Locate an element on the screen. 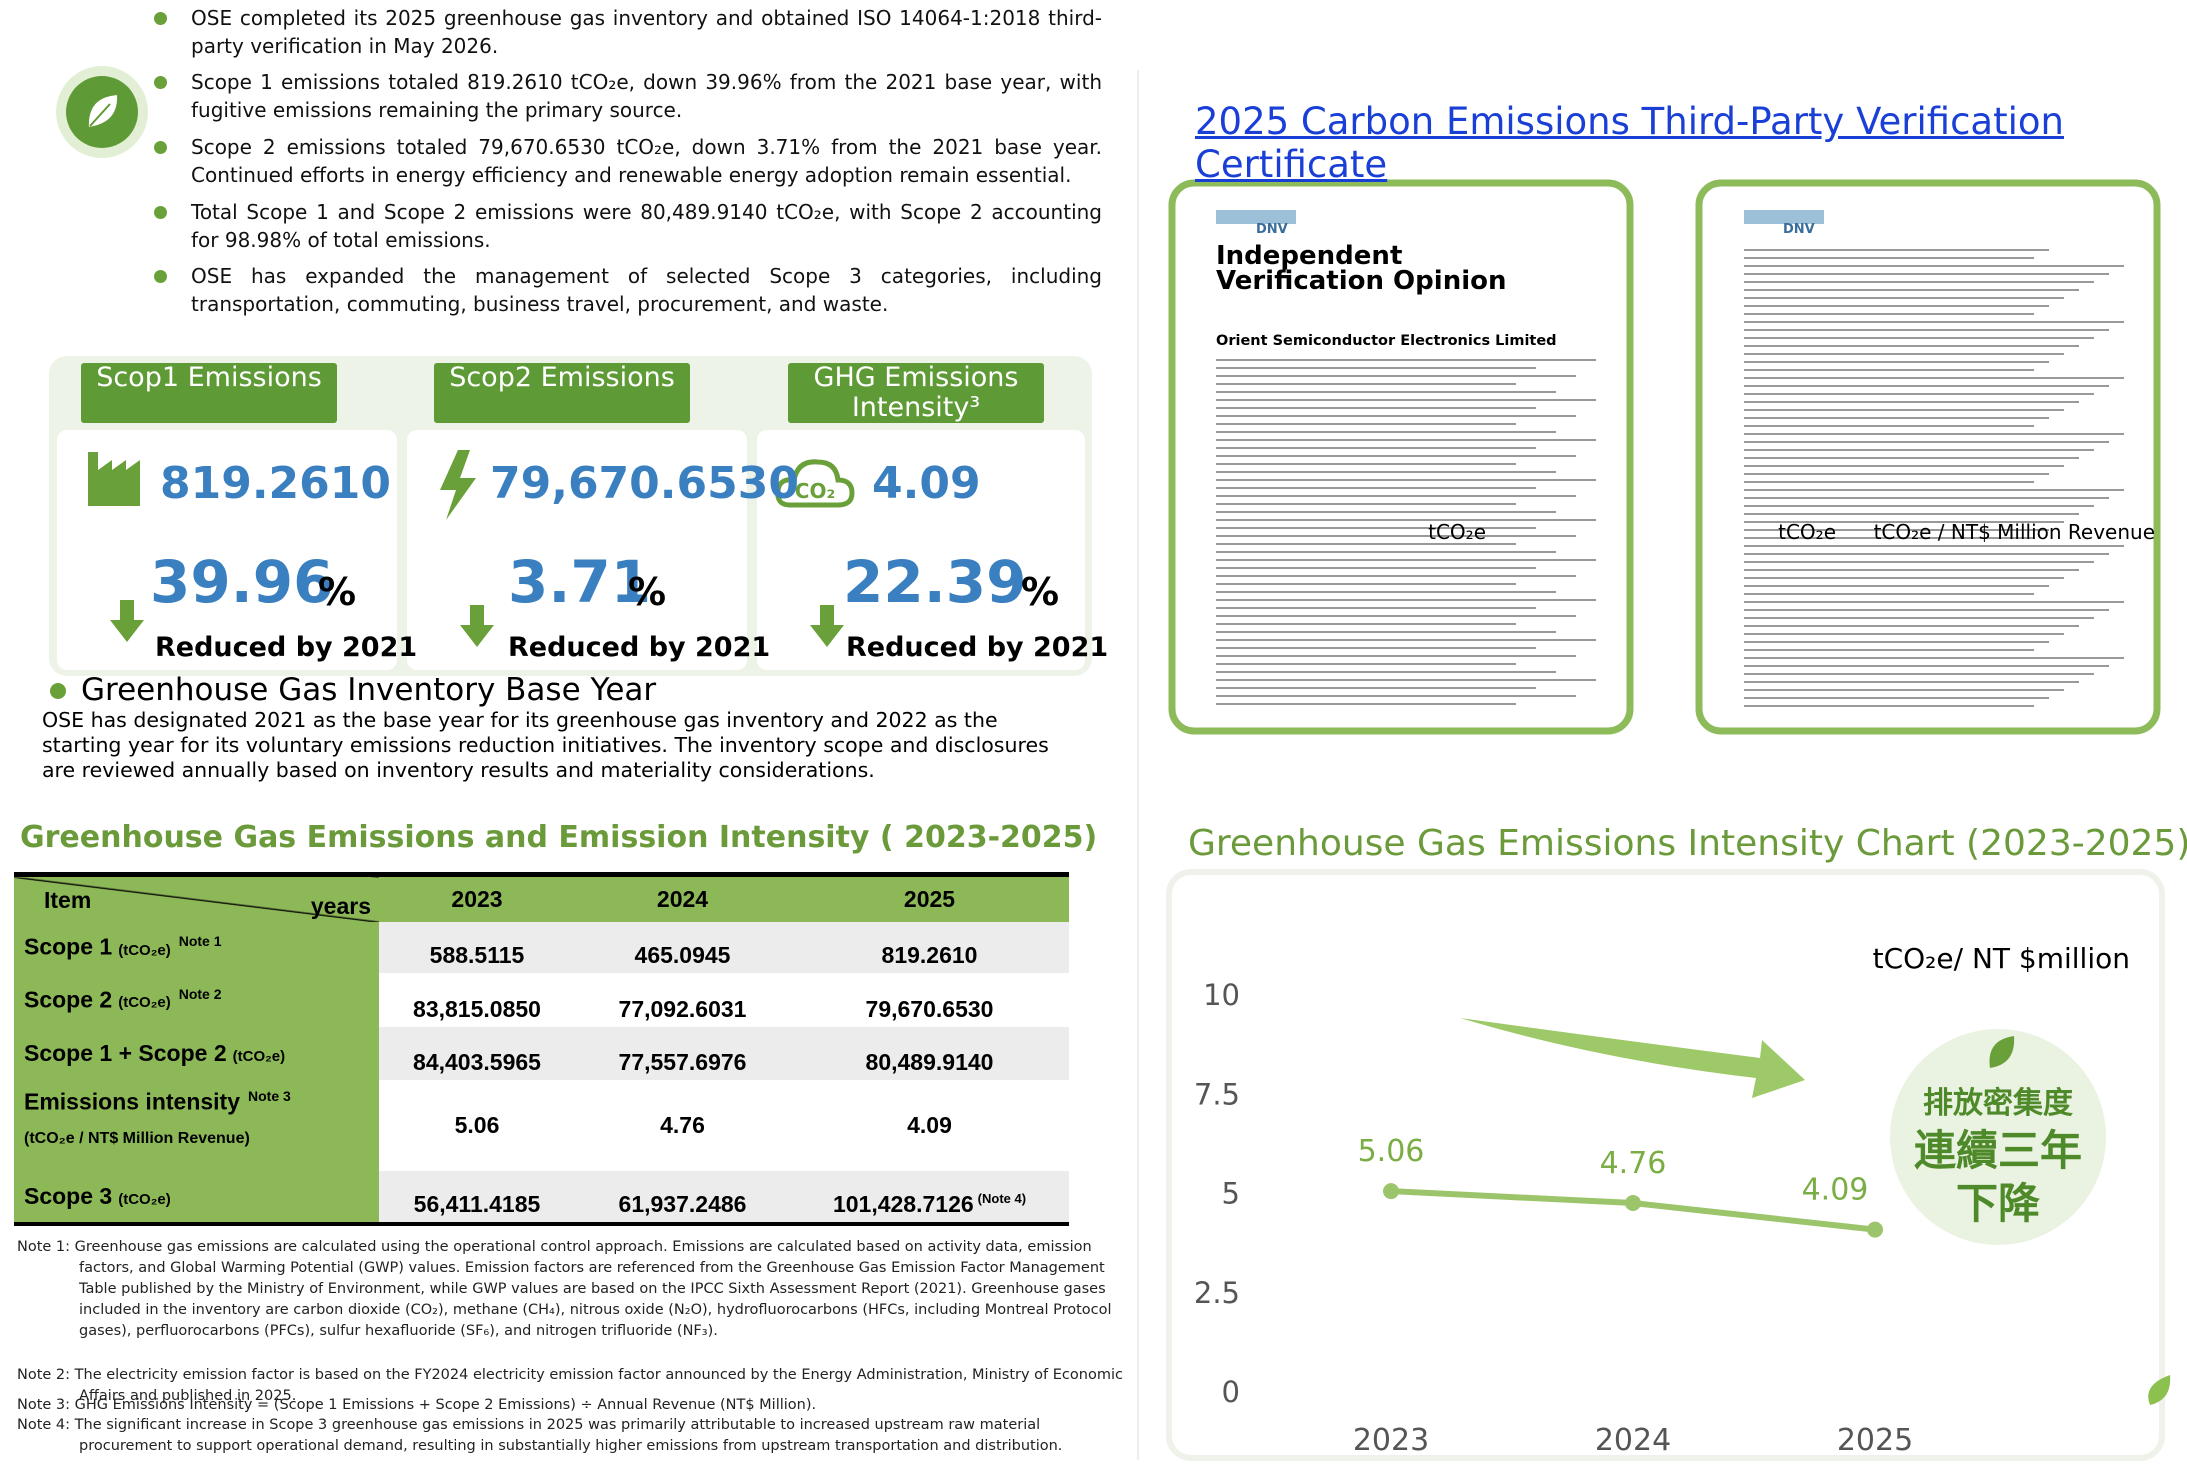 Image resolution: width=2187 pixels, height=1472 pixels. row-item-label: Scope 1 is located at coordinates (68, 946).